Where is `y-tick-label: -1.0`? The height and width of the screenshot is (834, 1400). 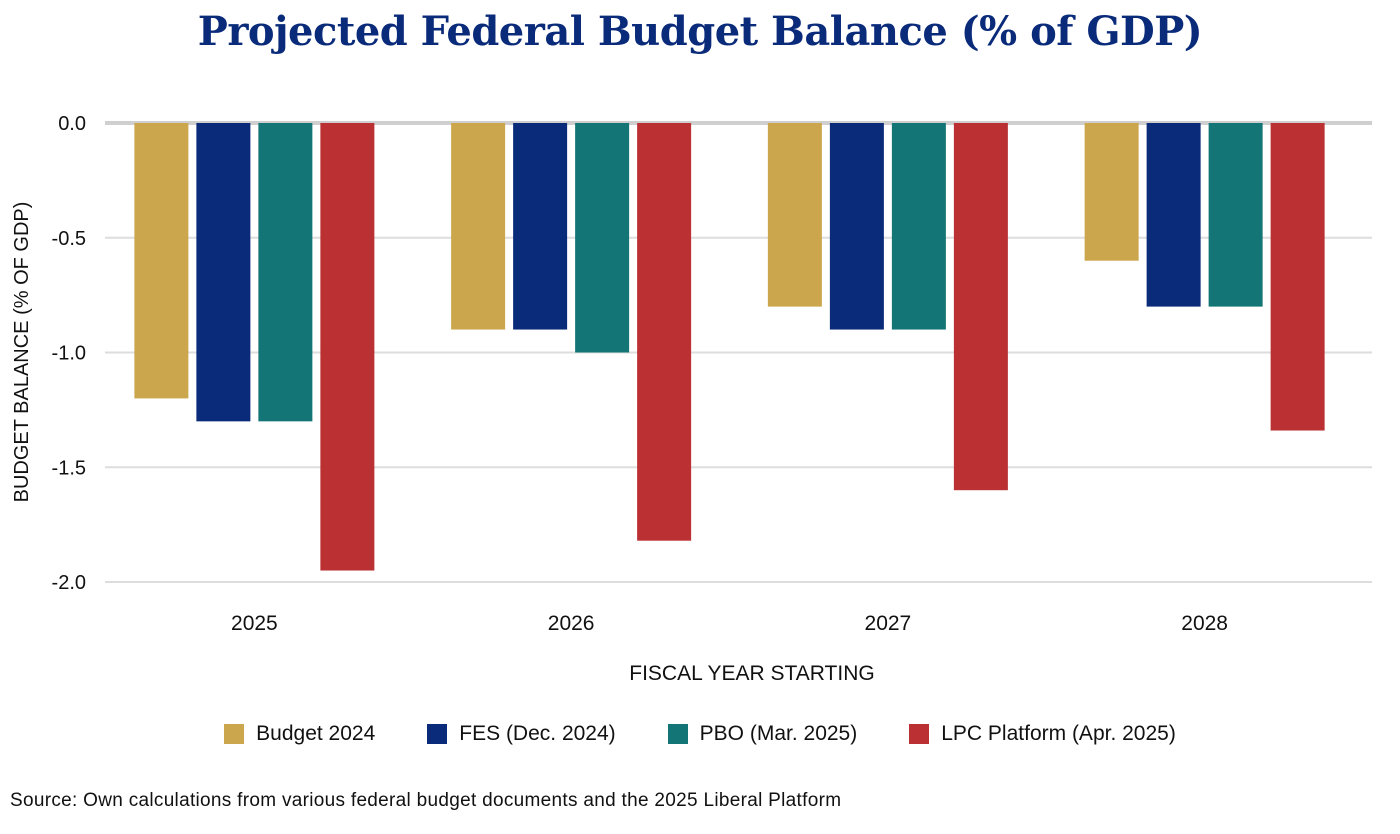 y-tick-label: -1.0 is located at coordinates (69, 354).